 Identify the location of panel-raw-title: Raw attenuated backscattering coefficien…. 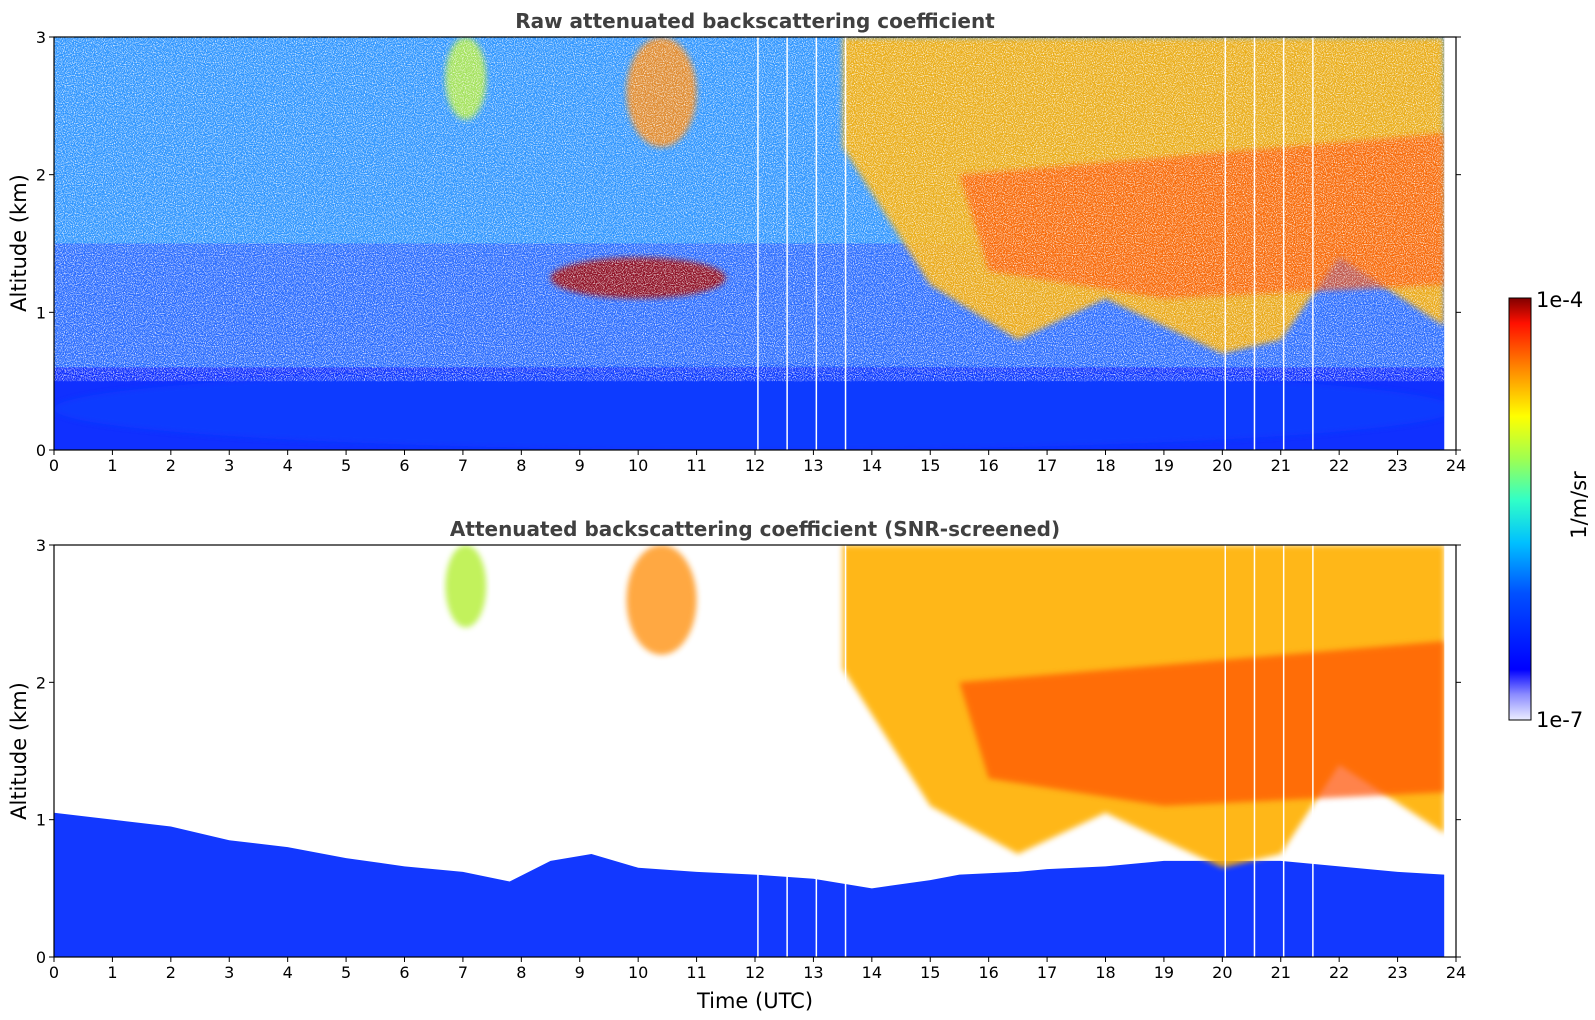
(755, 21).